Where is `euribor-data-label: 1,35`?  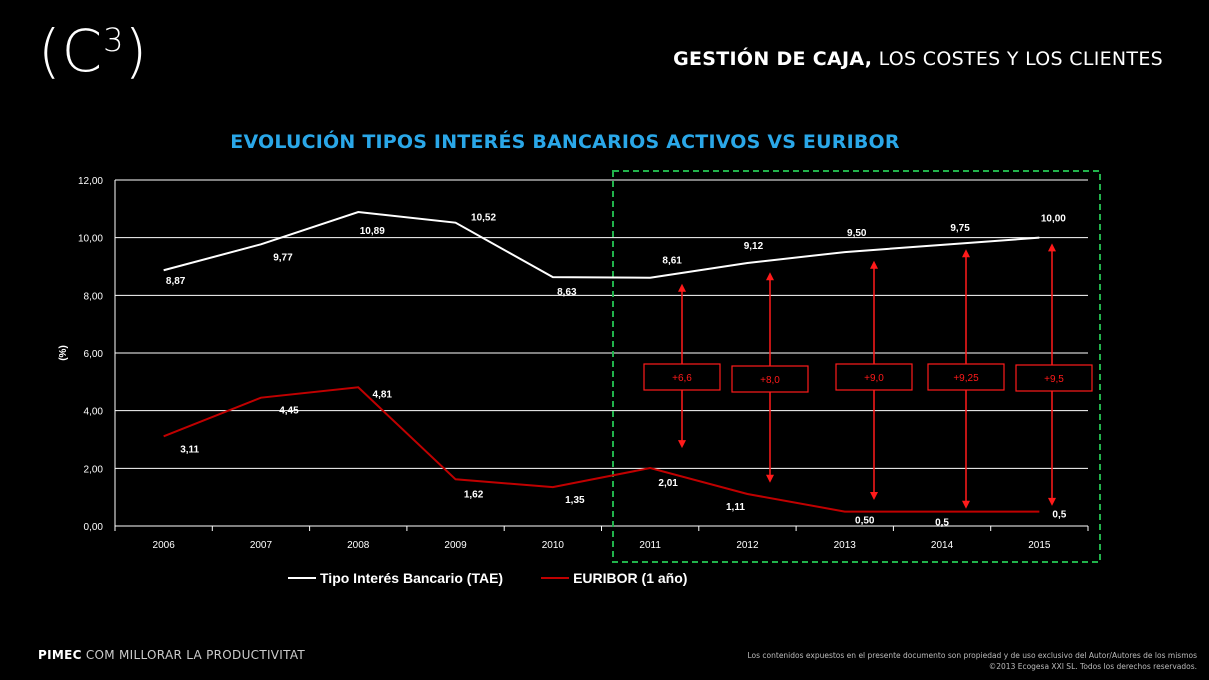
euribor-data-label: 1,35 is located at coordinates (575, 500).